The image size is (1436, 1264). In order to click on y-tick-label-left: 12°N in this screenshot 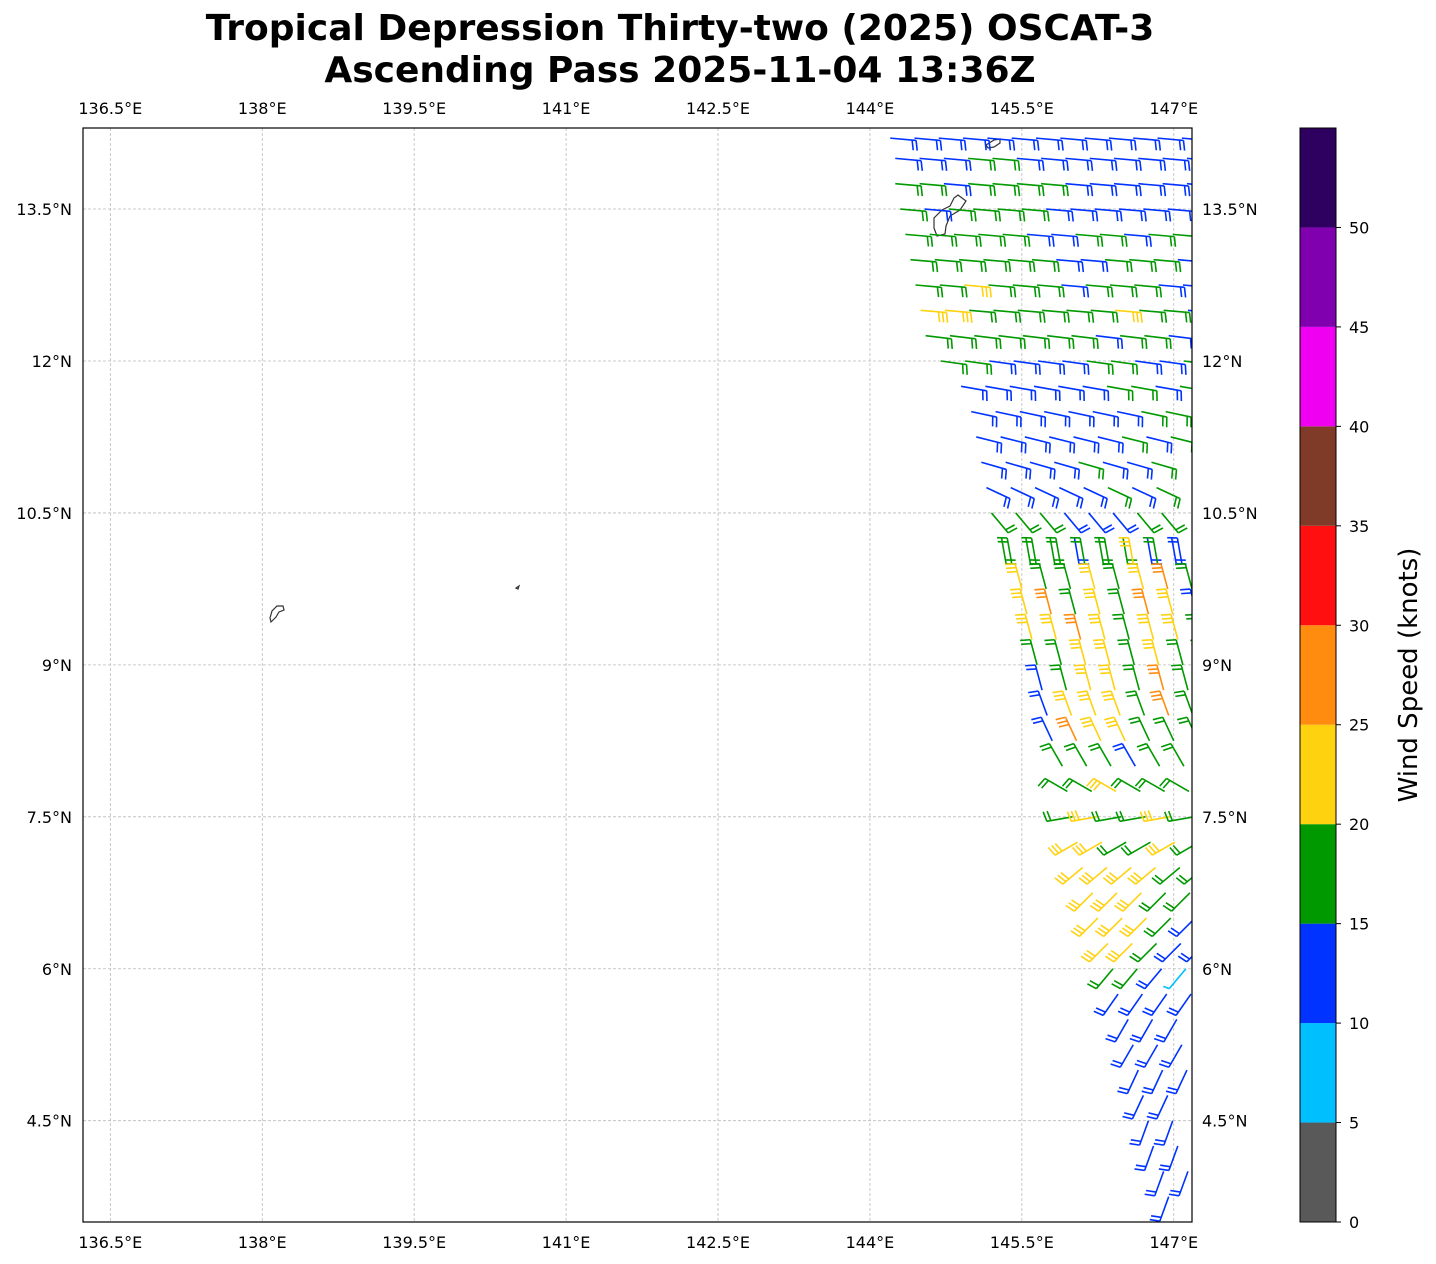, I will do `click(52, 361)`.